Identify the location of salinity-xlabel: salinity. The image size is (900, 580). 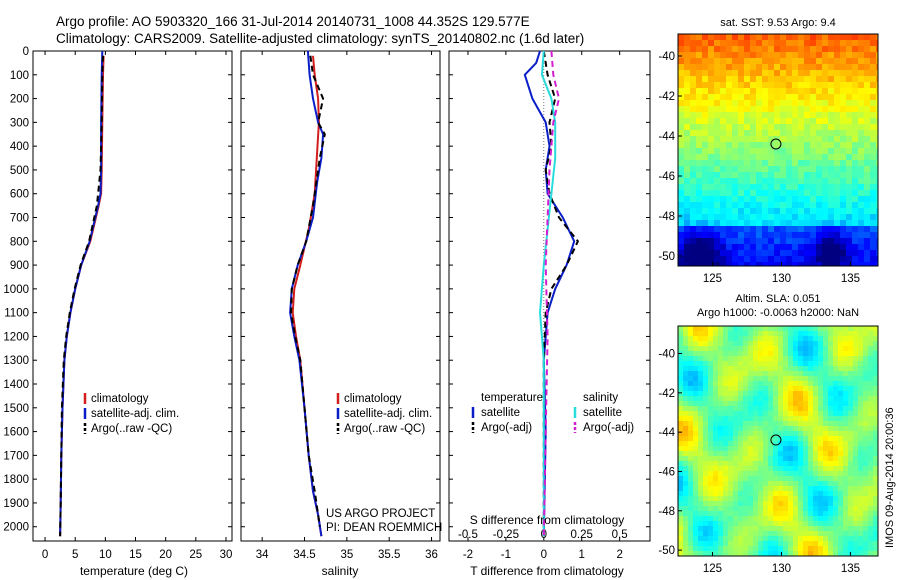
(340, 571).